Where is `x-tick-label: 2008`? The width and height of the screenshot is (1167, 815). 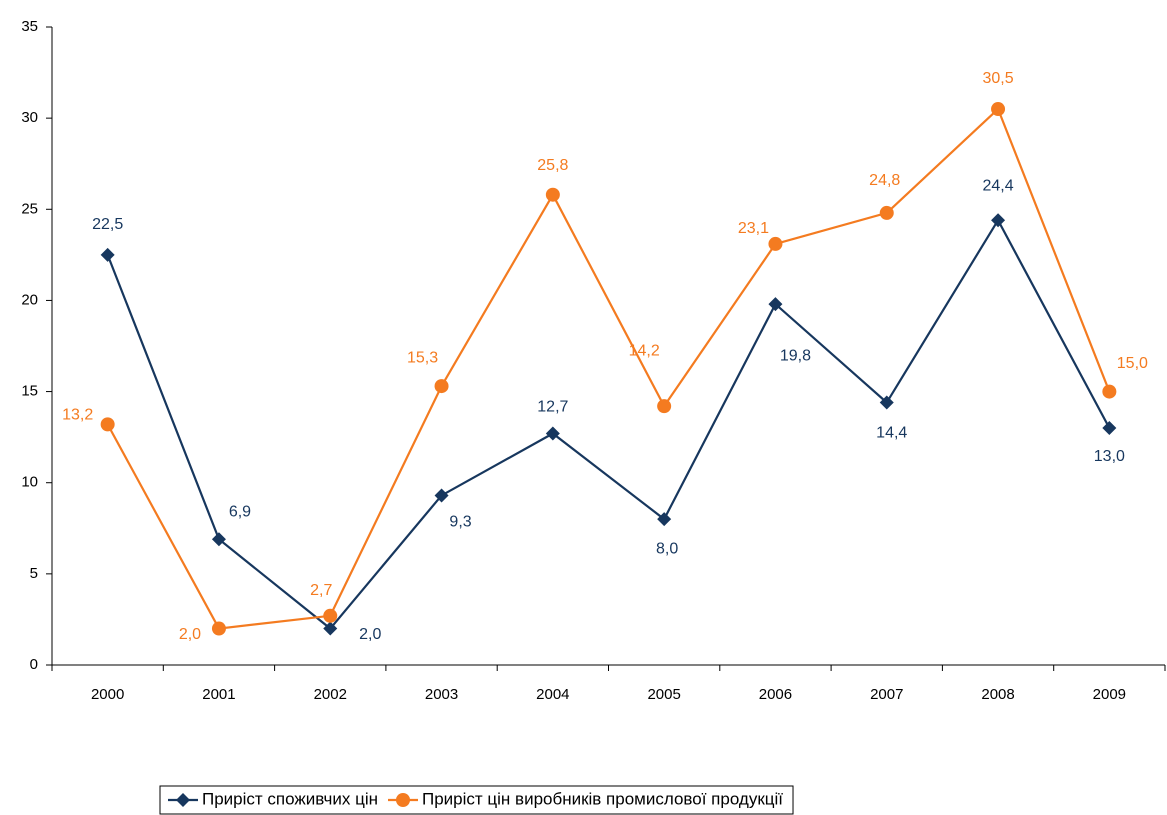 x-tick-label: 2008 is located at coordinates (997, 694).